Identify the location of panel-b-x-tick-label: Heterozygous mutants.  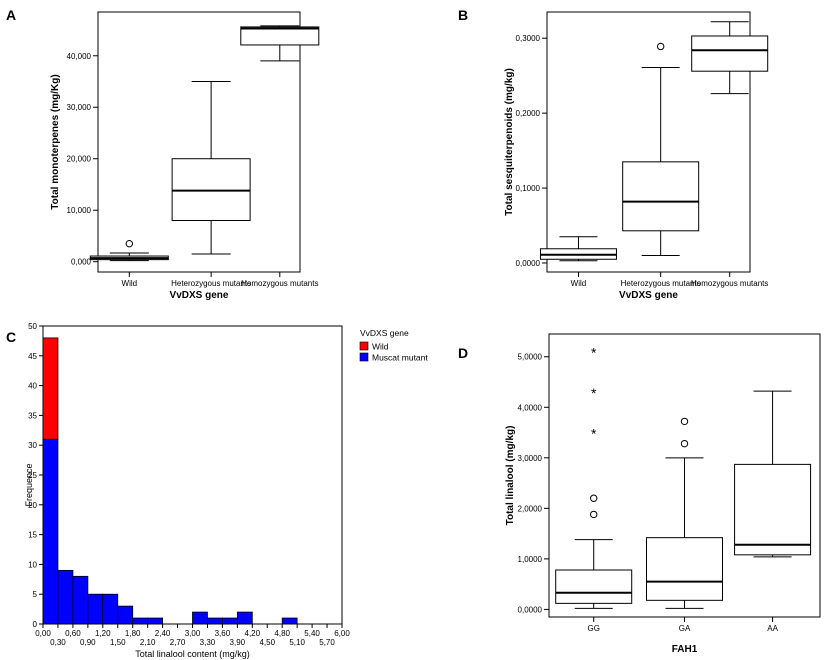
(661, 283).